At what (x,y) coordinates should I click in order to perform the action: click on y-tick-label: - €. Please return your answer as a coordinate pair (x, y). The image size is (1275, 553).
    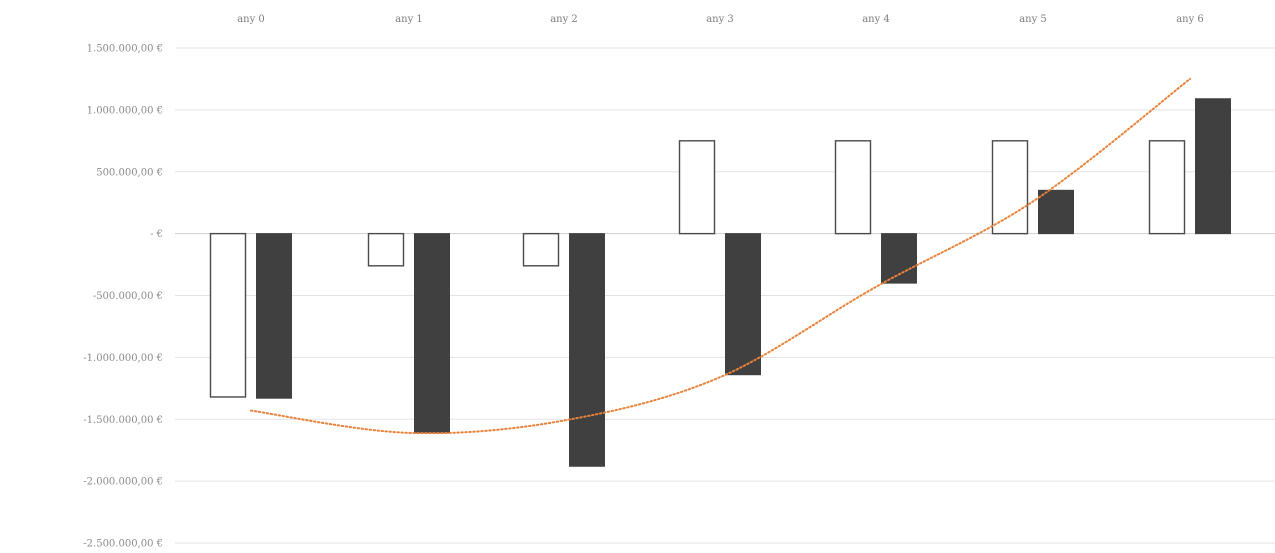
    Looking at the image, I should click on (156, 234).